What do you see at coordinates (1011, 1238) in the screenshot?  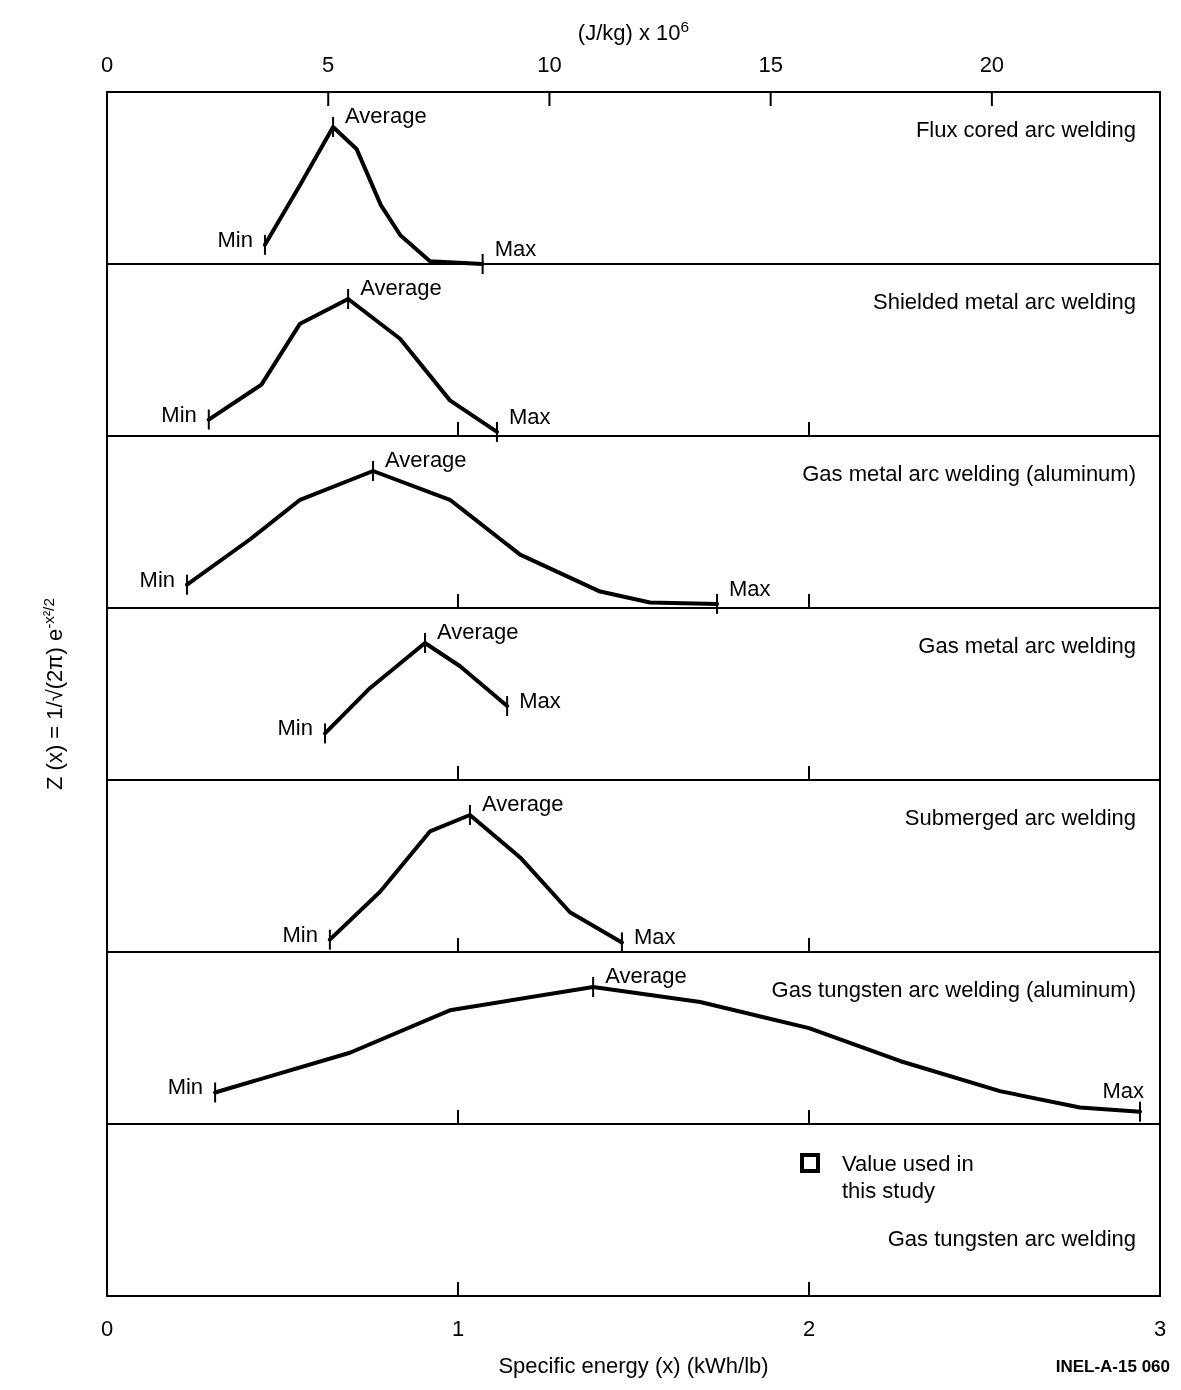 I see `text: Gas tungsten arc welding` at bounding box center [1011, 1238].